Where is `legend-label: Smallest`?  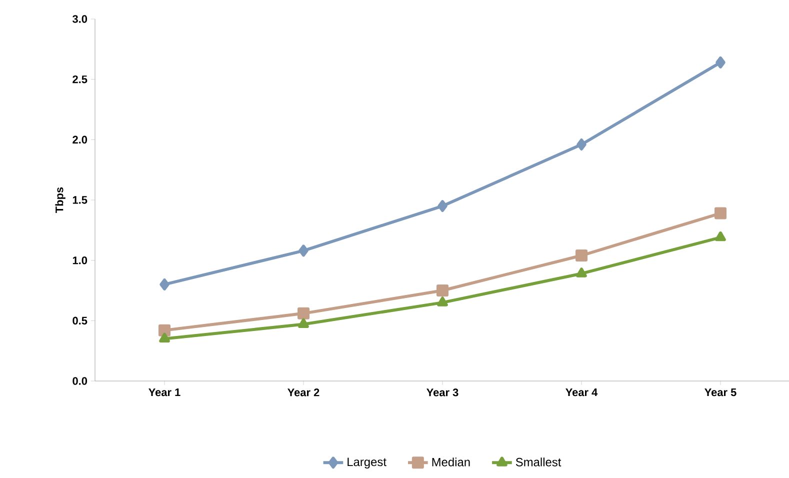
legend-label: Smallest is located at coordinates (539, 462).